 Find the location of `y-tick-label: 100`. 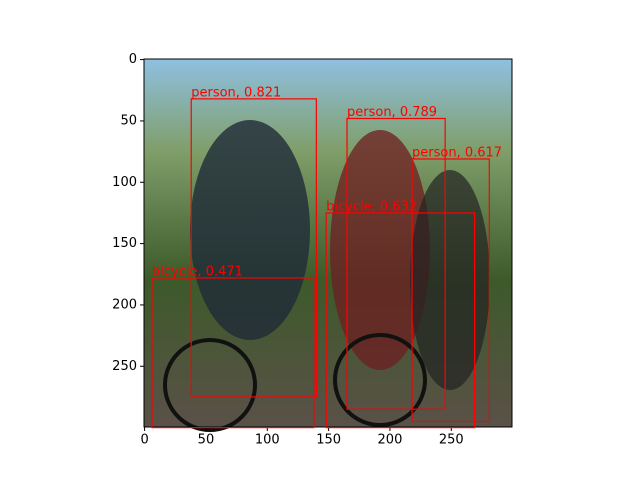

y-tick-label: 100 is located at coordinates (124, 182).